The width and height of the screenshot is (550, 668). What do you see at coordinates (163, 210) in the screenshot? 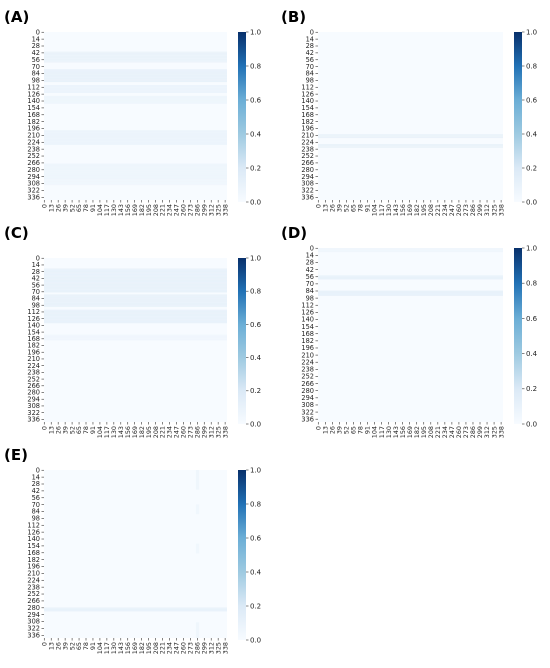
I see `x-tick-label: 221` at bounding box center [163, 210].